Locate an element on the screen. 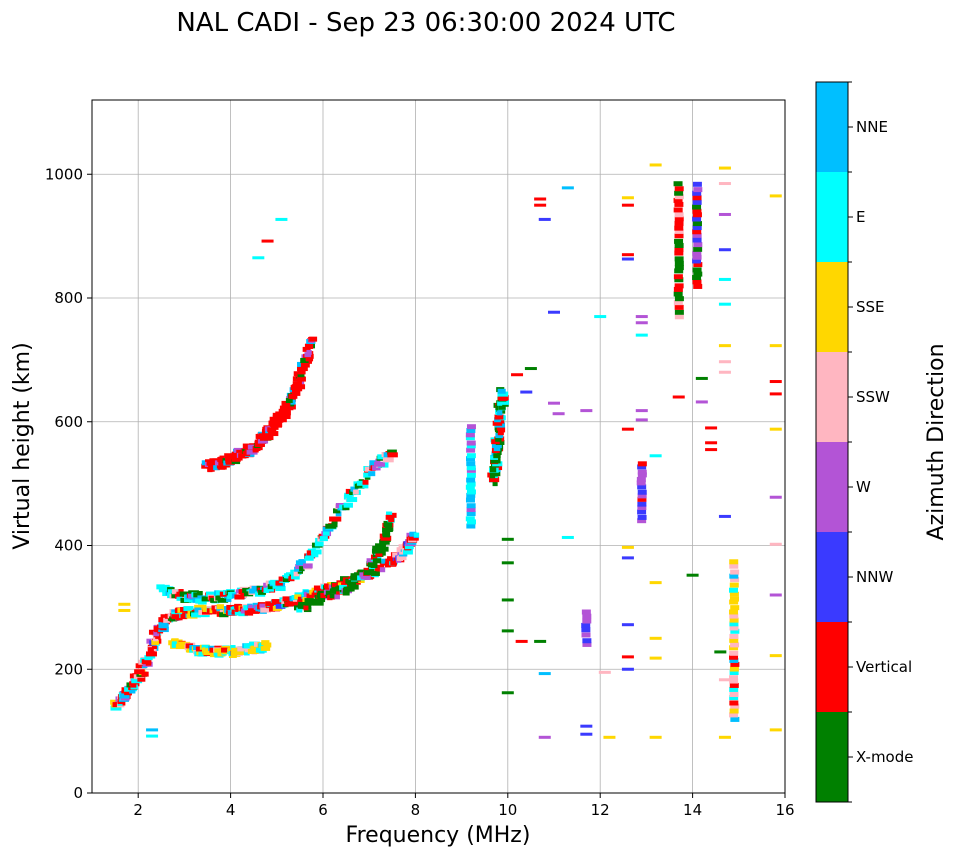 This screenshot has width=958, height=857. chart-title: NAL CADI - Sep 23 06:30:00 2024 UTC is located at coordinates (425, 23).